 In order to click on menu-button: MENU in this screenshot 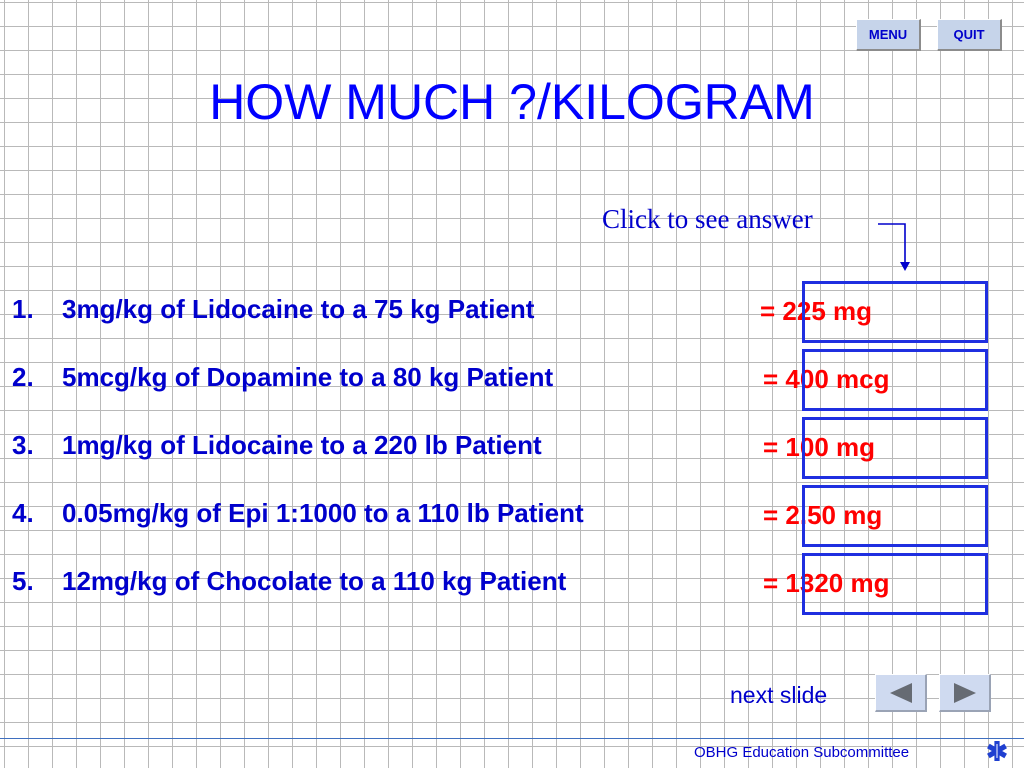, I will do `click(888, 35)`.